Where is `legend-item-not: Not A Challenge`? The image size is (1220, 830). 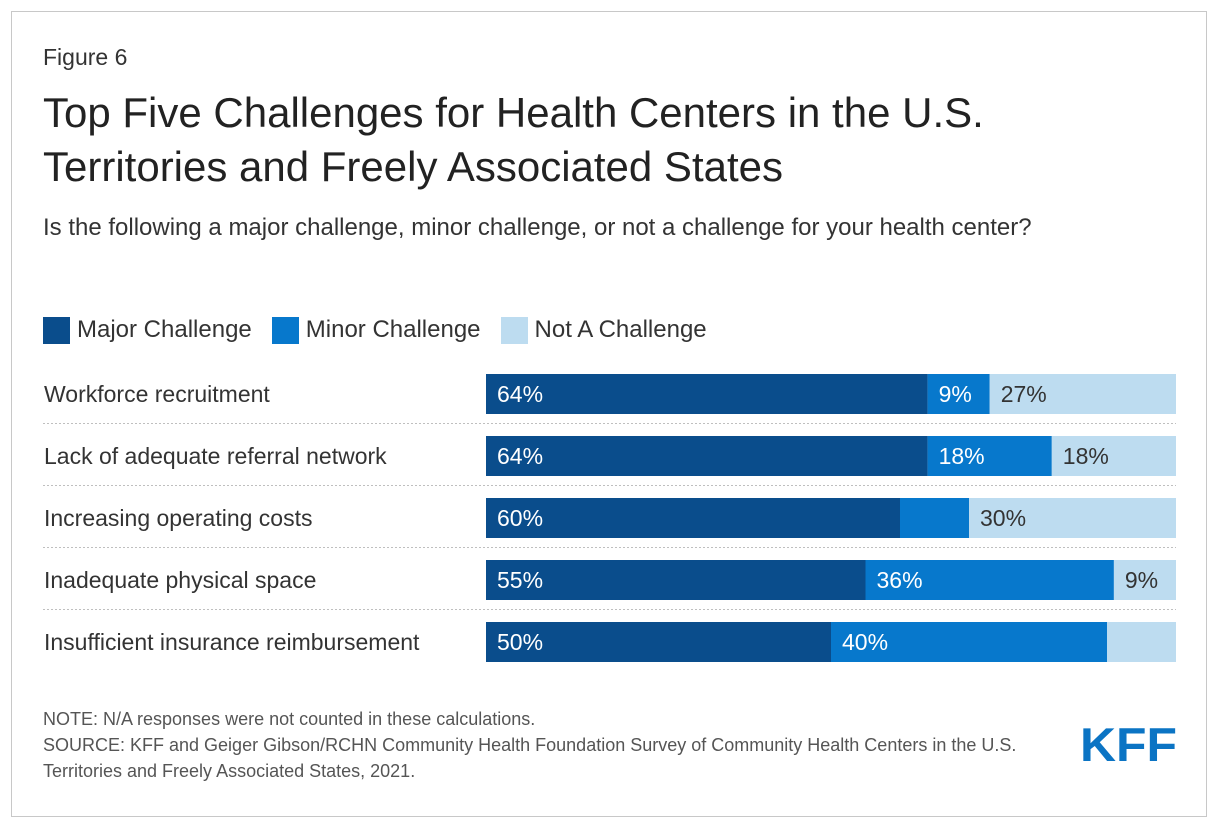
legend-item-not: Not A Challenge is located at coordinates (603, 330).